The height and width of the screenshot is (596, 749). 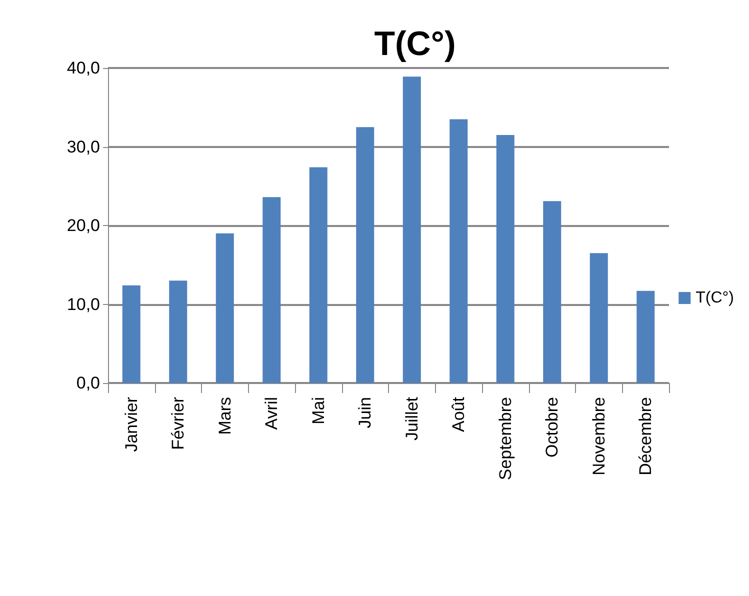 I want to click on x-tick-label: Novembre, so click(x=598, y=436).